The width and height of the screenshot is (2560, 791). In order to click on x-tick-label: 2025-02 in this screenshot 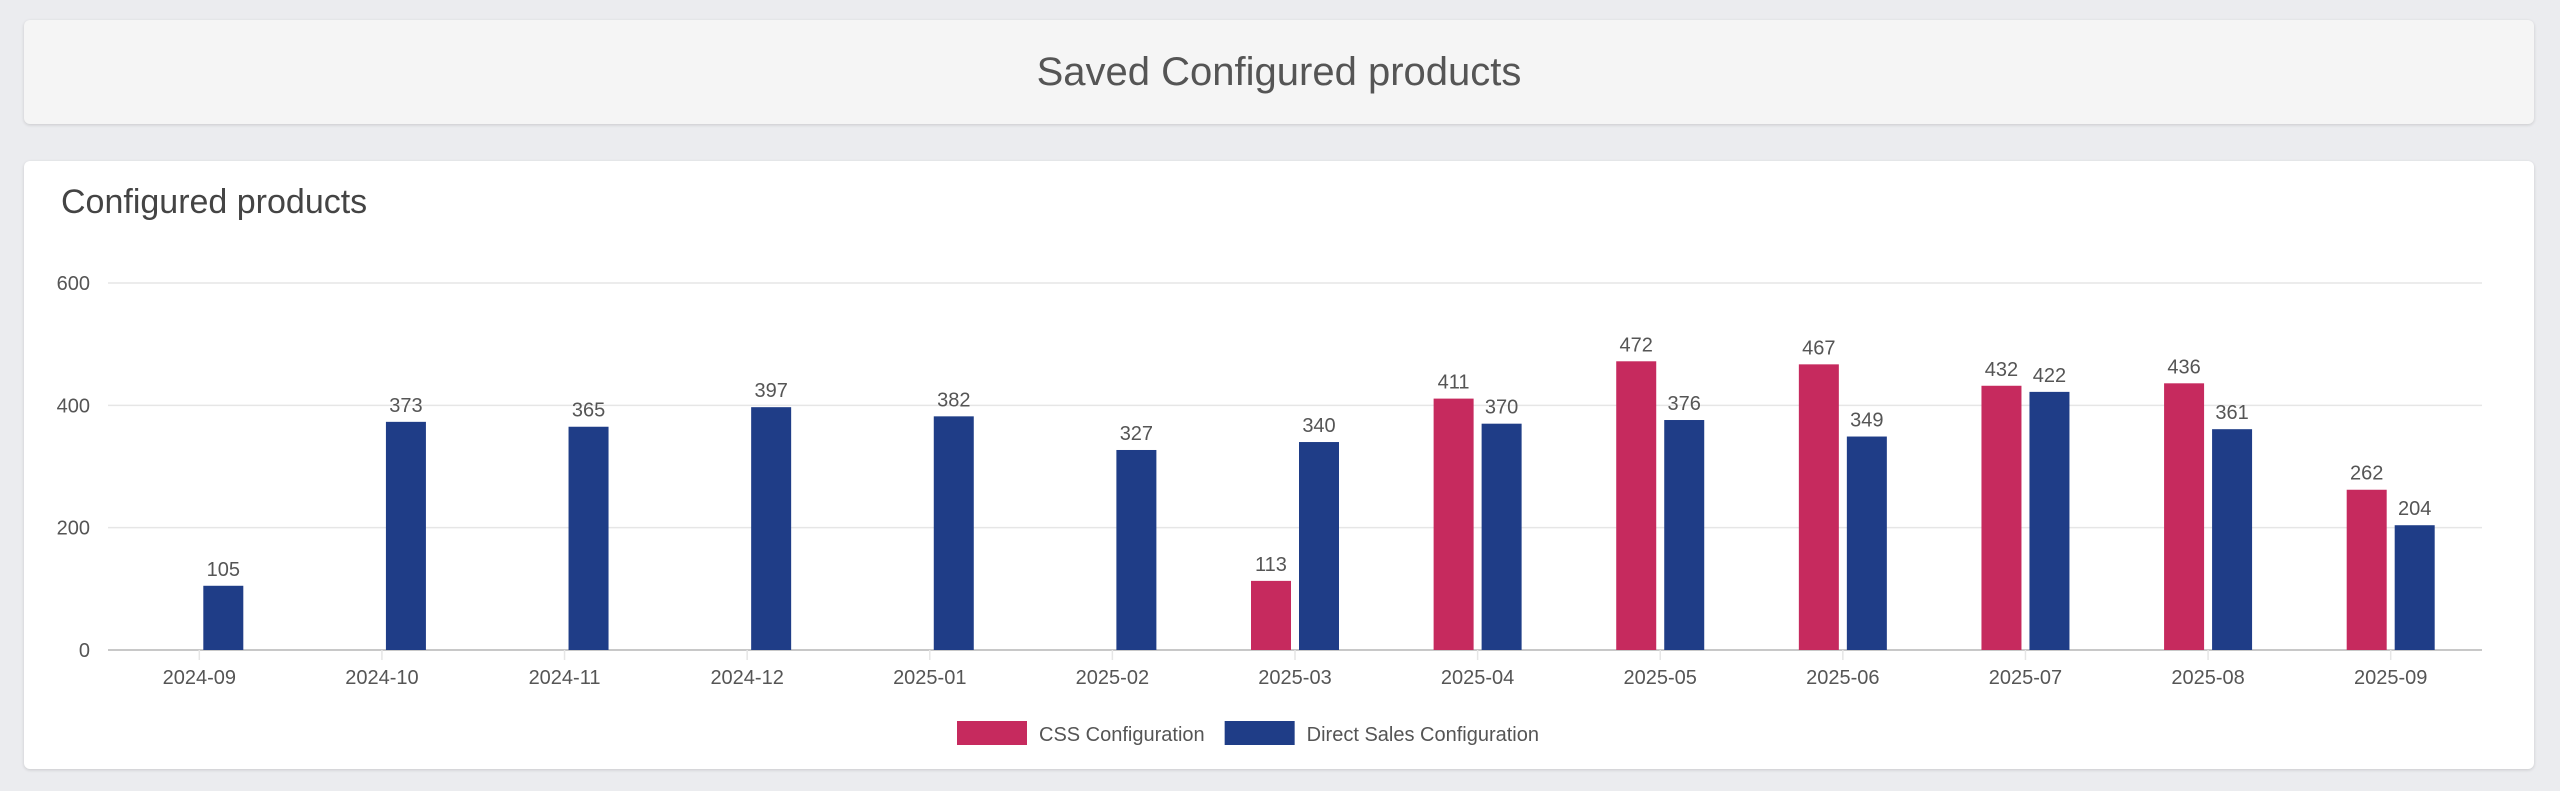, I will do `click(1112, 678)`.